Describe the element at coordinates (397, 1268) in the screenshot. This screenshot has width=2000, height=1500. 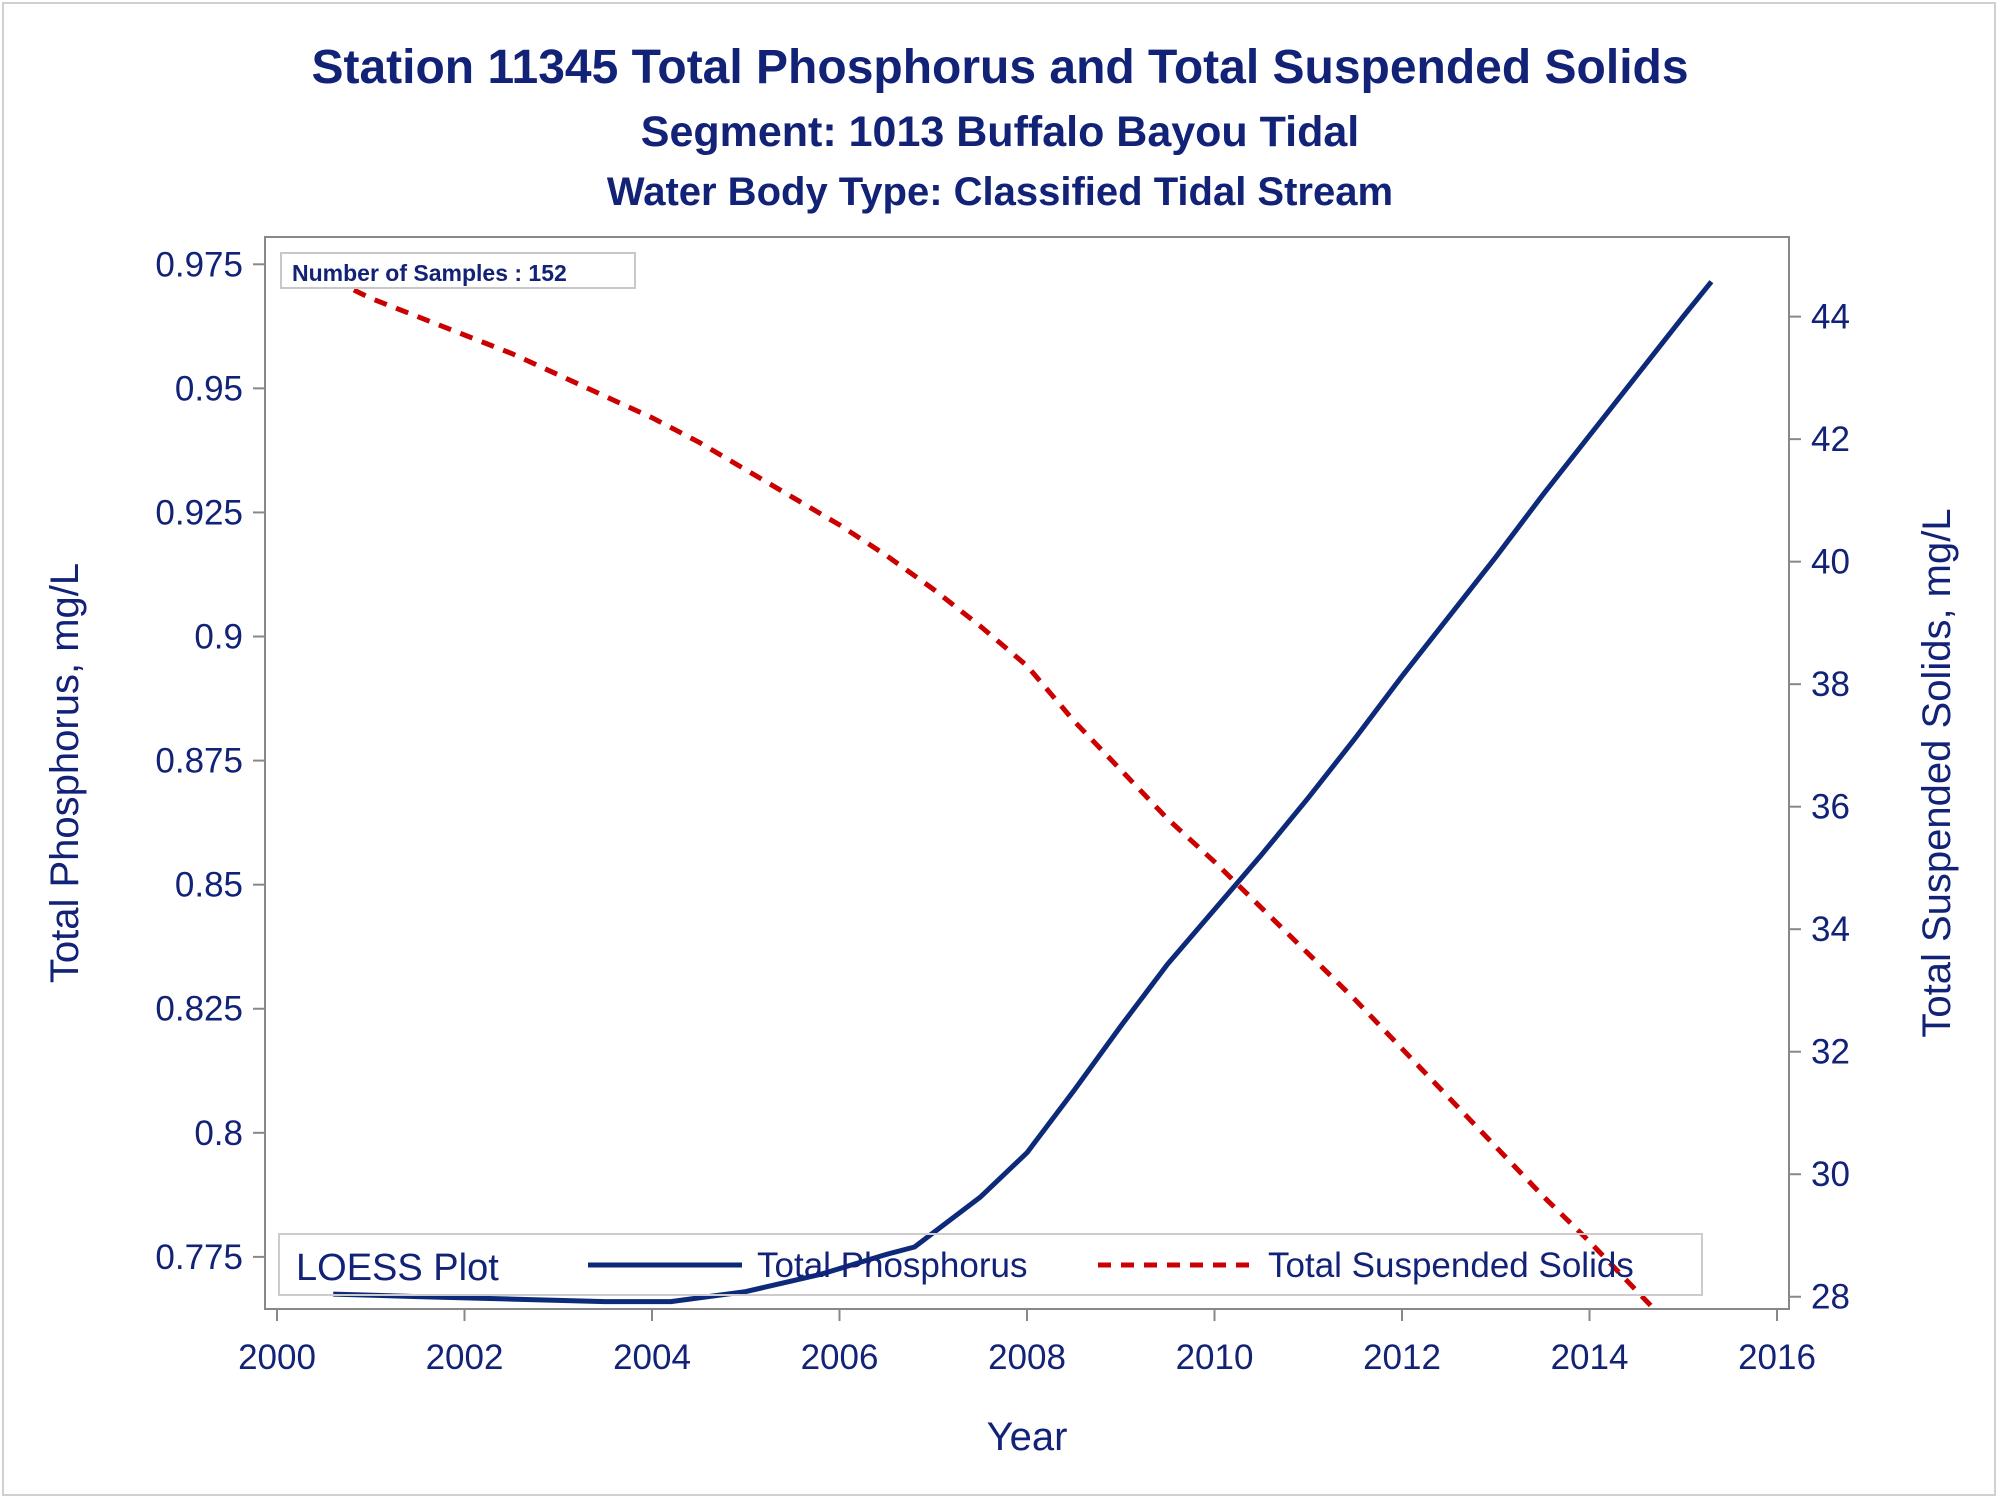
I see `legend-title: LOESS Plot` at that location.